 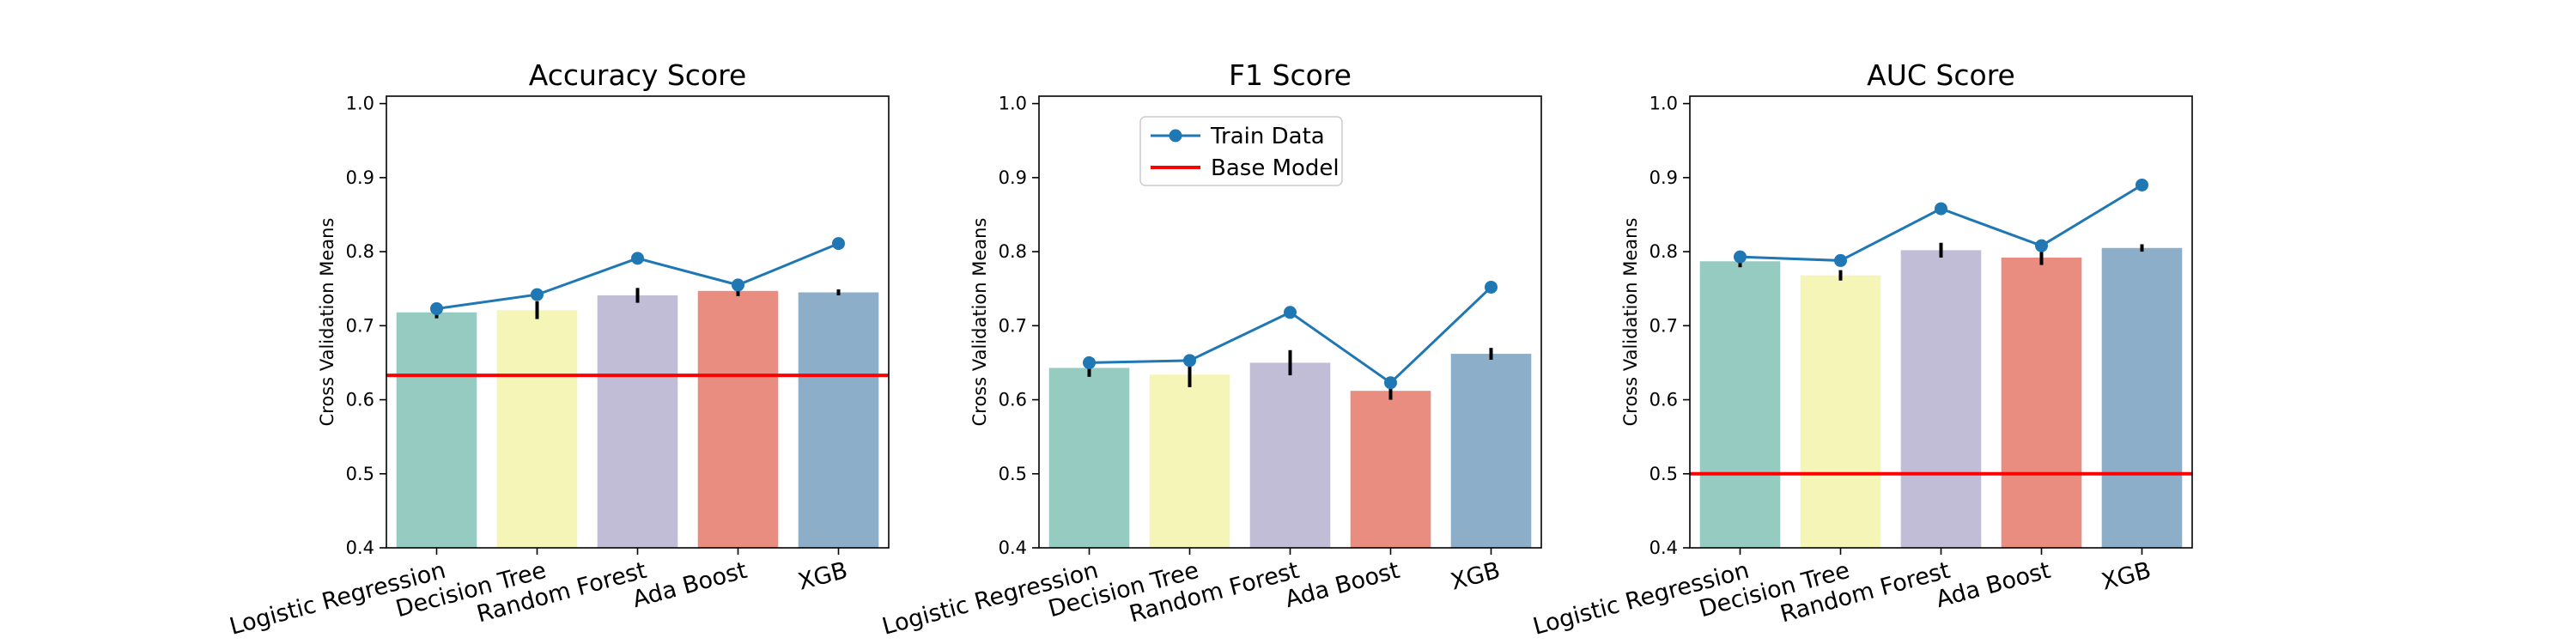 What do you see at coordinates (1941, 75) in the screenshot?
I see `chart-title: AUC Score` at bounding box center [1941, 75].